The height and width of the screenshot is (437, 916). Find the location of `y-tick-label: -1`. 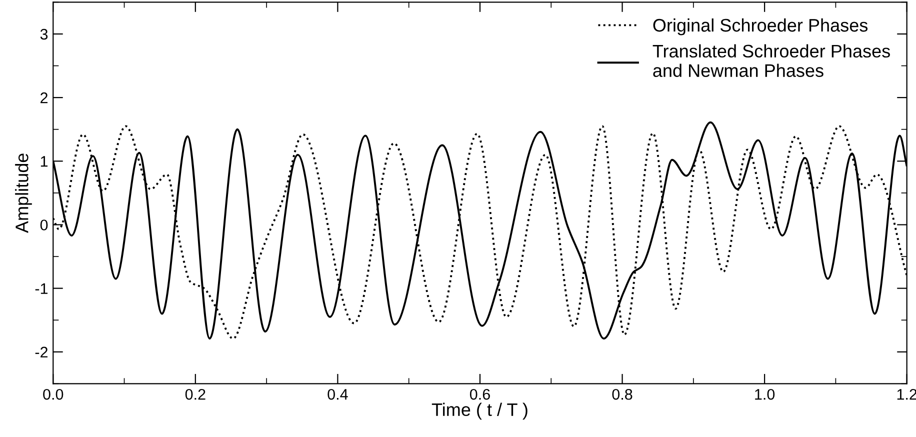

y-tick-label: -1 is located at coordinates (41, 288).